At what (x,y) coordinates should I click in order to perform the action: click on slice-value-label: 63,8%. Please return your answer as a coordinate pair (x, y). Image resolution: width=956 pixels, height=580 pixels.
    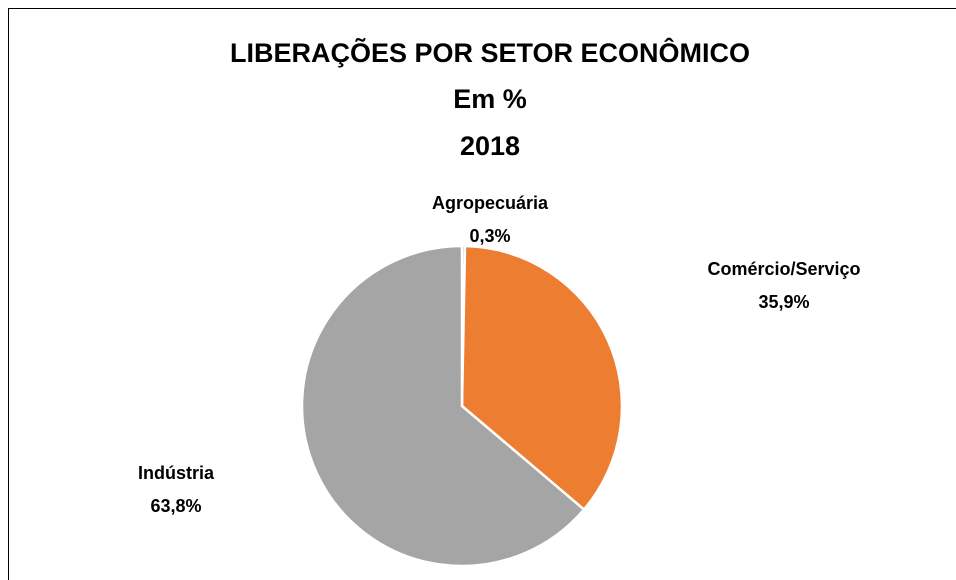
    Looking at the image, I should click on (175, 506).